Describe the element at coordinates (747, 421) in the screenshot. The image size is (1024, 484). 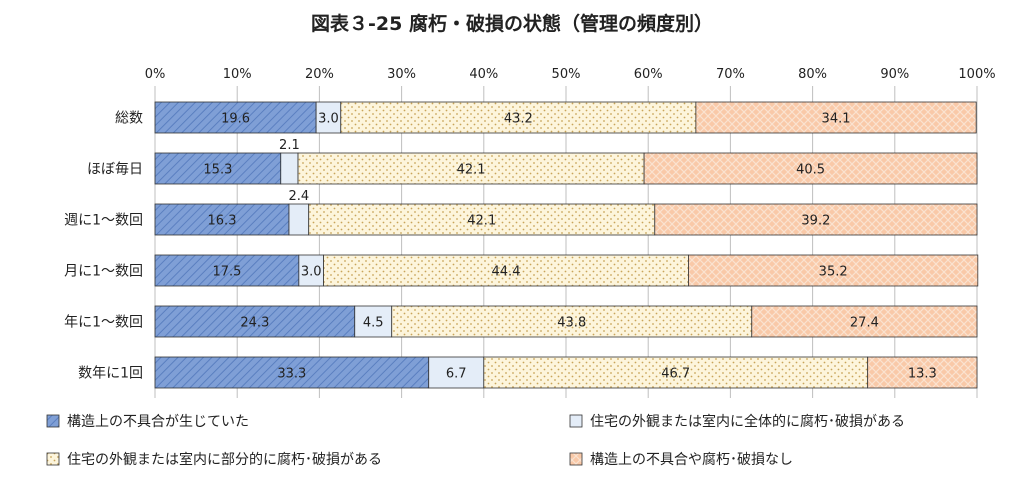
I see `legend-label: 住宅の外観または室内に全体的に腐朽･破損がある` at that location.